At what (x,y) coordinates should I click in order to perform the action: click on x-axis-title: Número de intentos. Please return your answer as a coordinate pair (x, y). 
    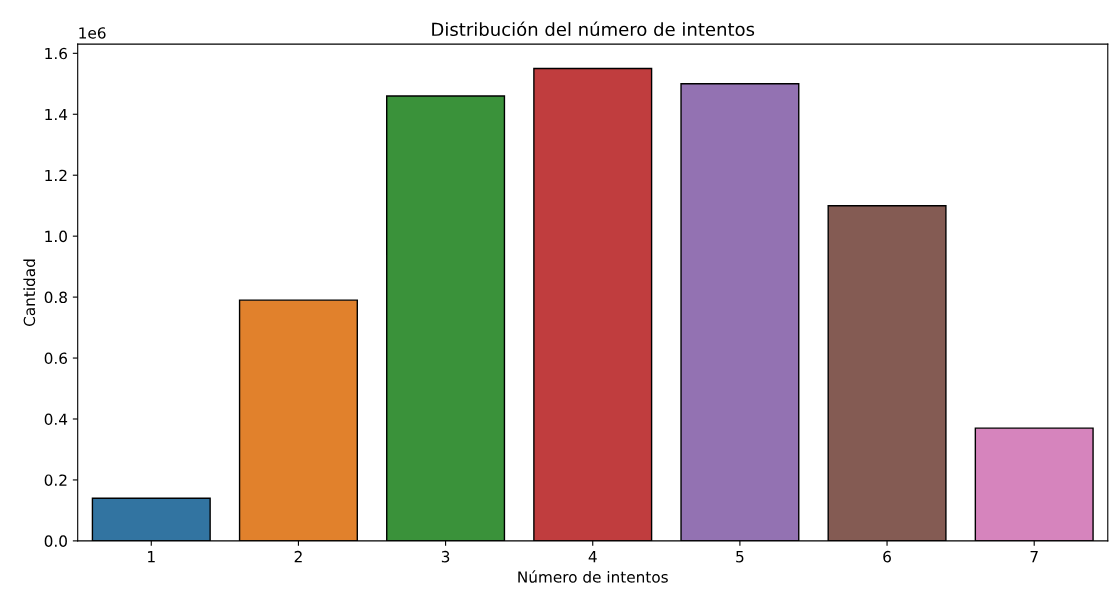
    Looking at the image, I should click on (593, 576).